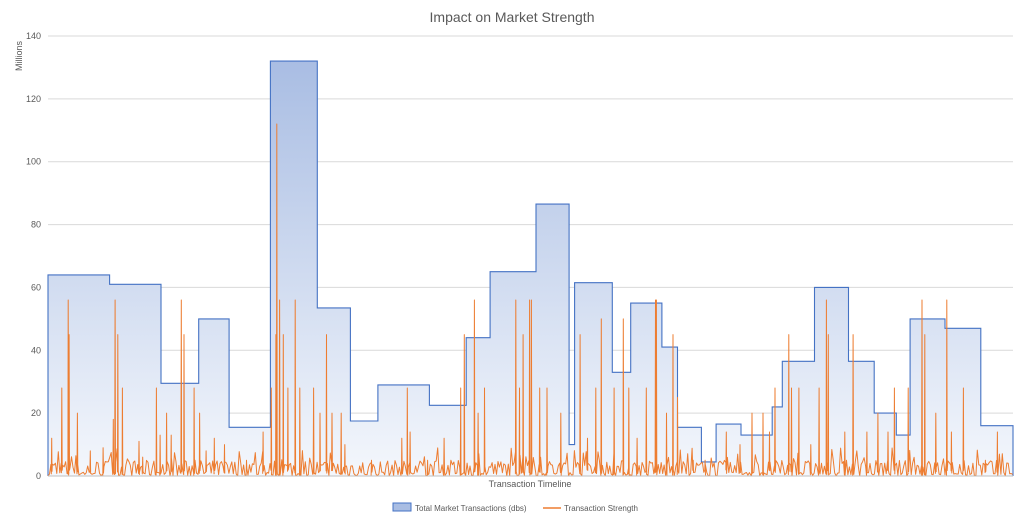  What do you see at coordinates (471, 508) in the screenshot?
I see `legend-label-total-market-transactions: Total Market Transactions (dbs)` at bounding box center [471, 508].